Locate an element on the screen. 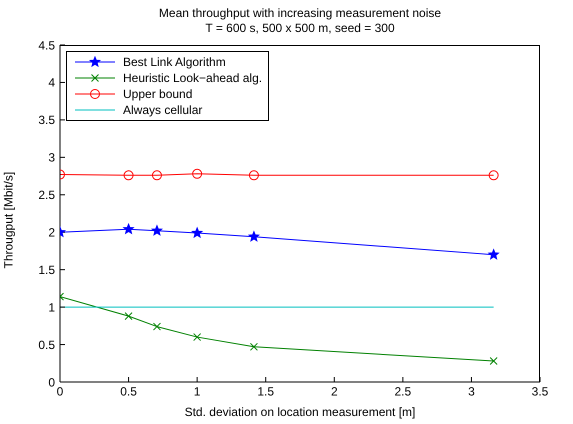  y-tick-label: 2.5 is located at coordinates (47, 195).